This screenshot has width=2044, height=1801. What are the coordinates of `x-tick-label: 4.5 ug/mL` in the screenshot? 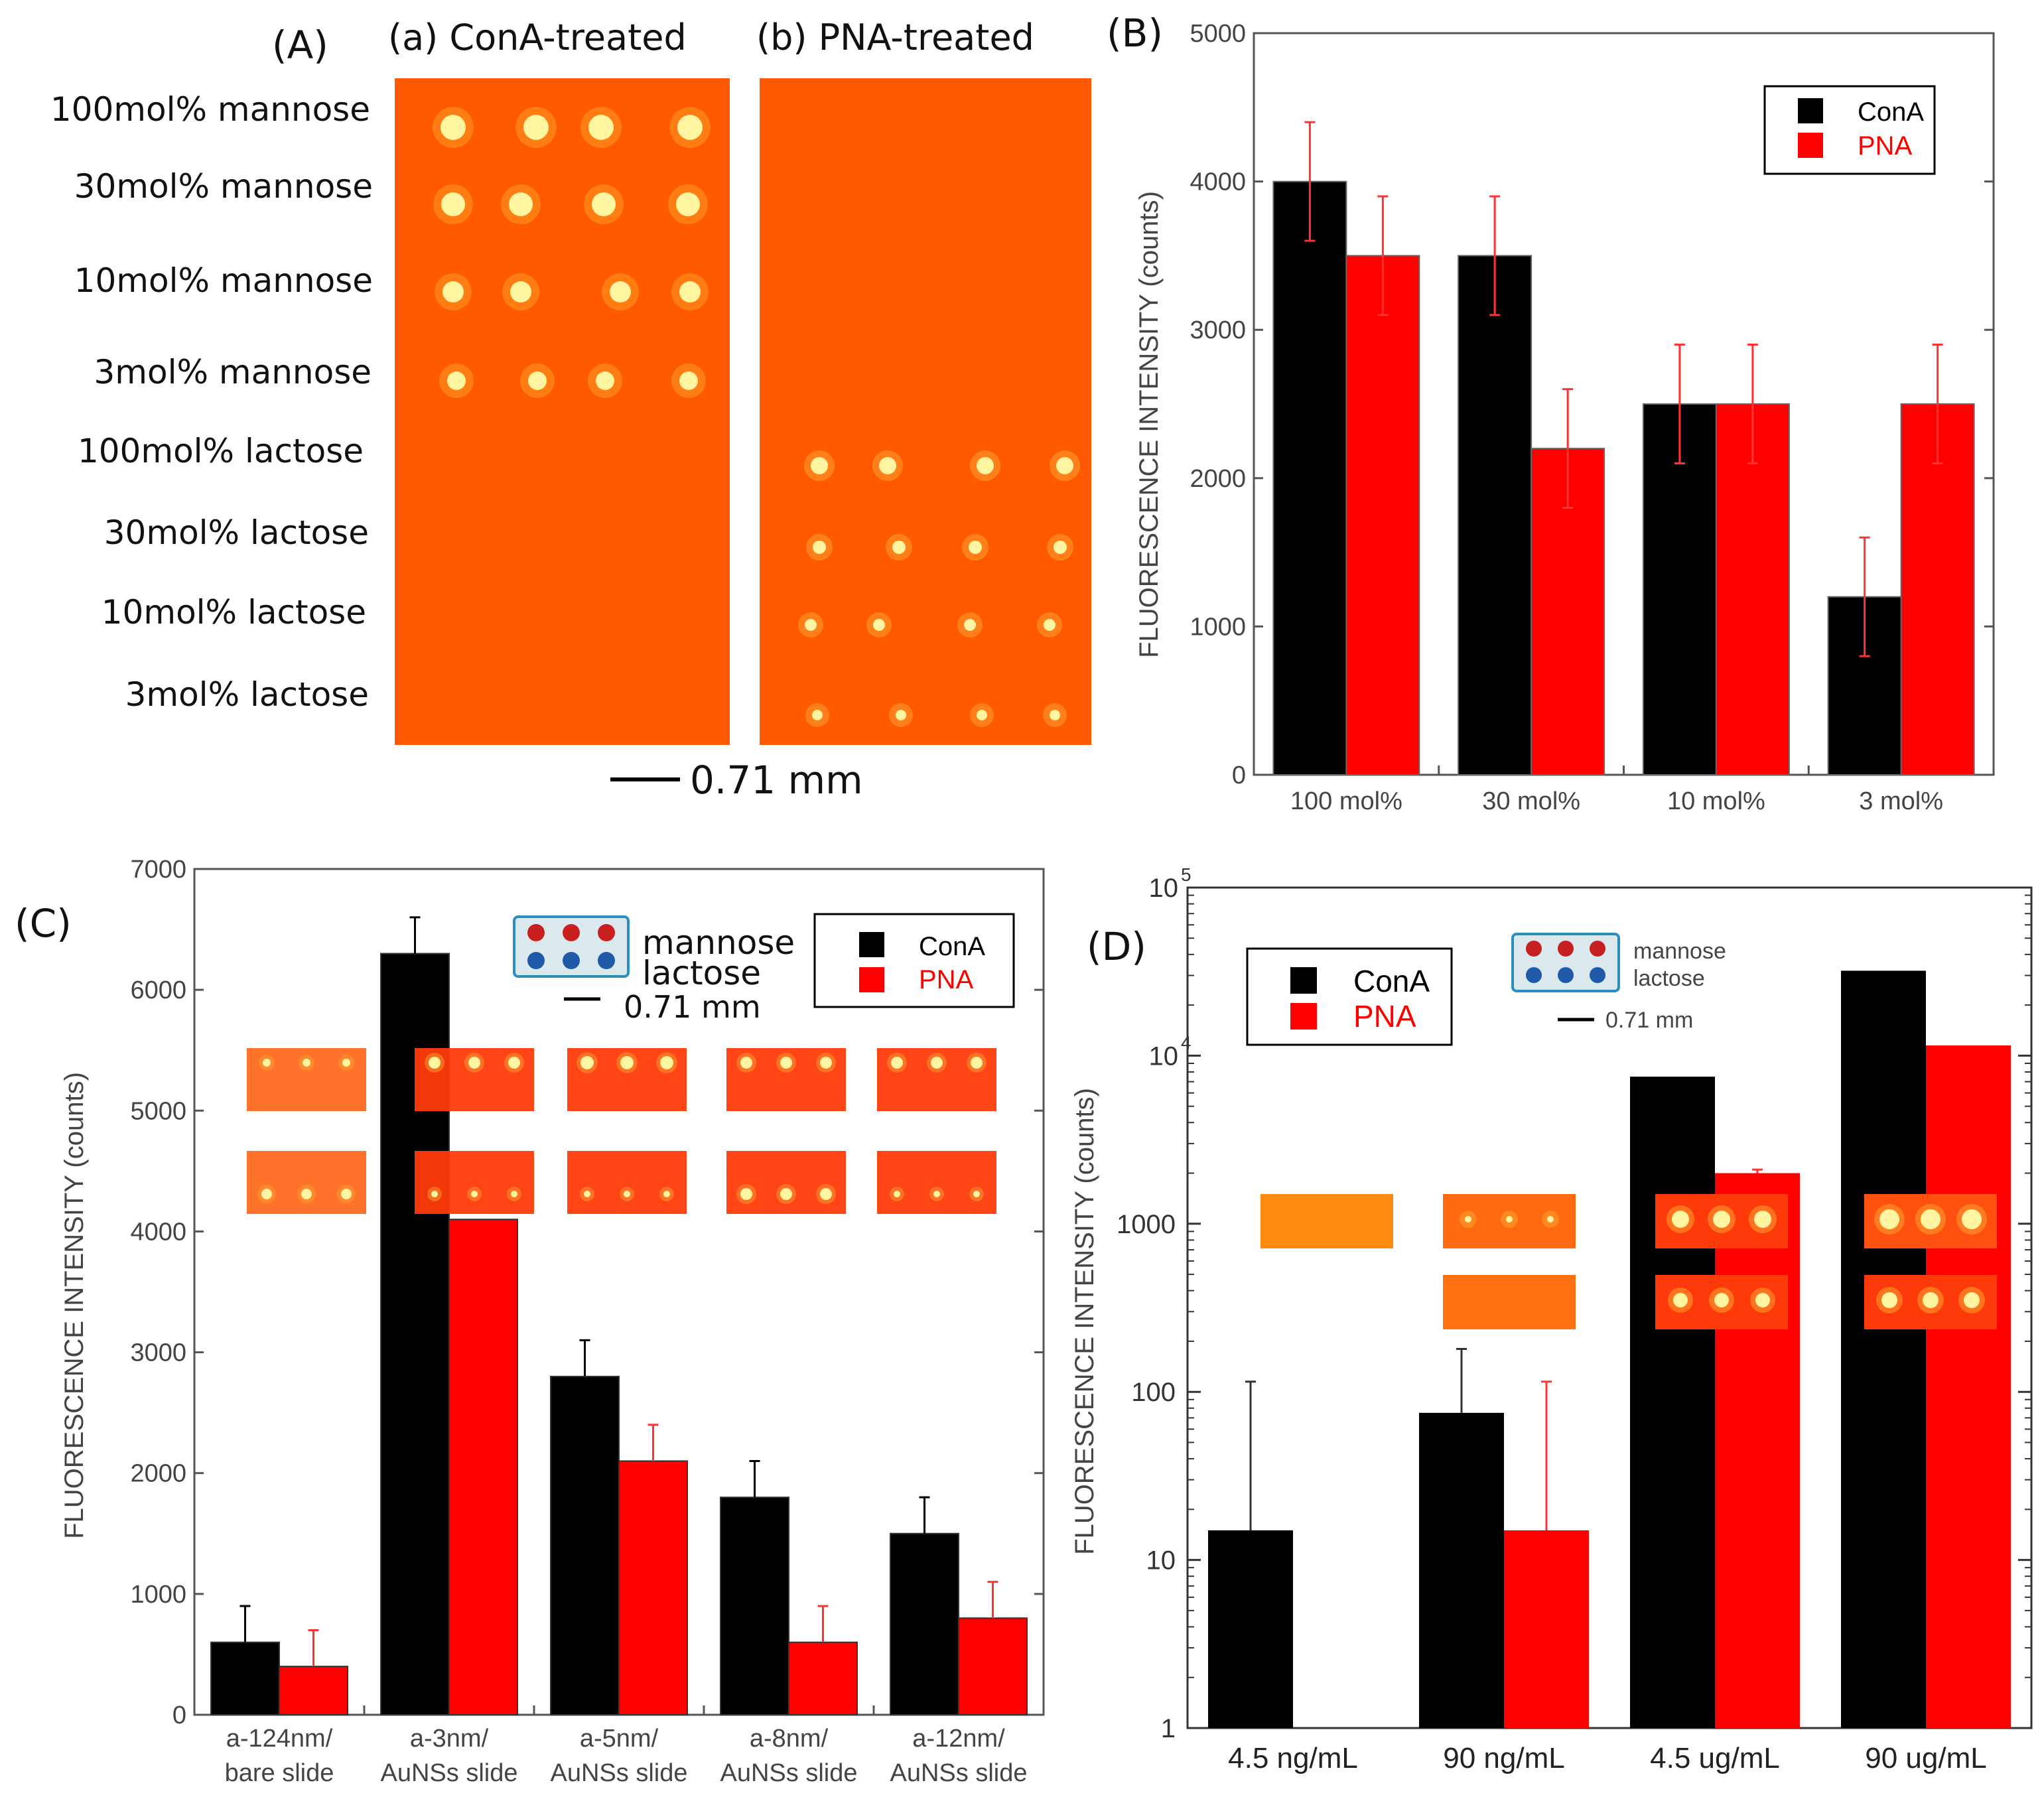 It's located at (1715, 1758).